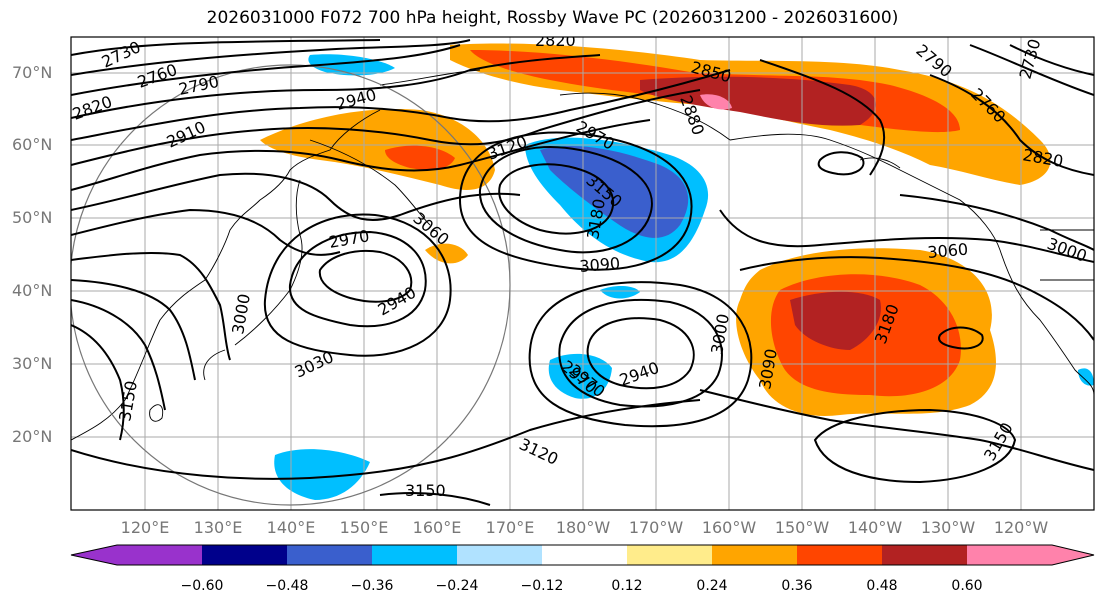 The width and height of the screenshot is (1105, 604). What do you see at coordinates (510, 527) in the screenshot?
I see `lon-label: 170°E` at bounding box center [510, 527].